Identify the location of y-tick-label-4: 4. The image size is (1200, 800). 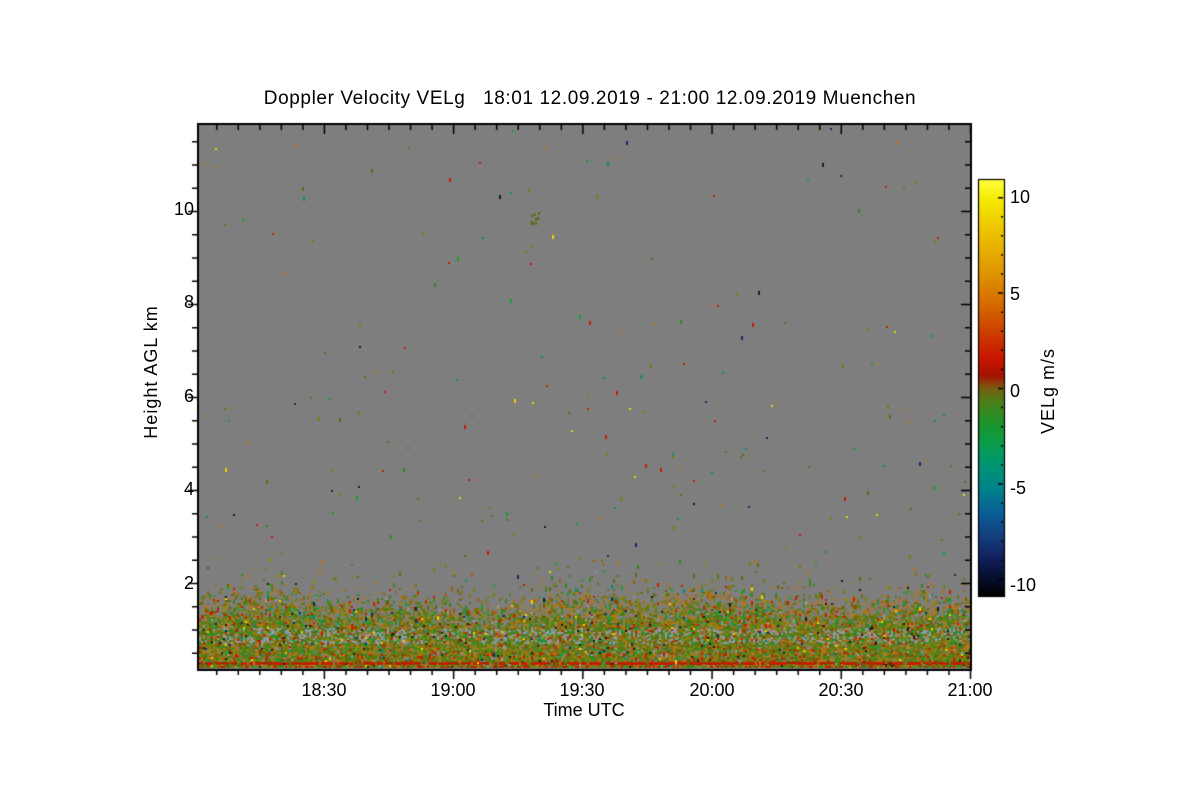
(188, 489).